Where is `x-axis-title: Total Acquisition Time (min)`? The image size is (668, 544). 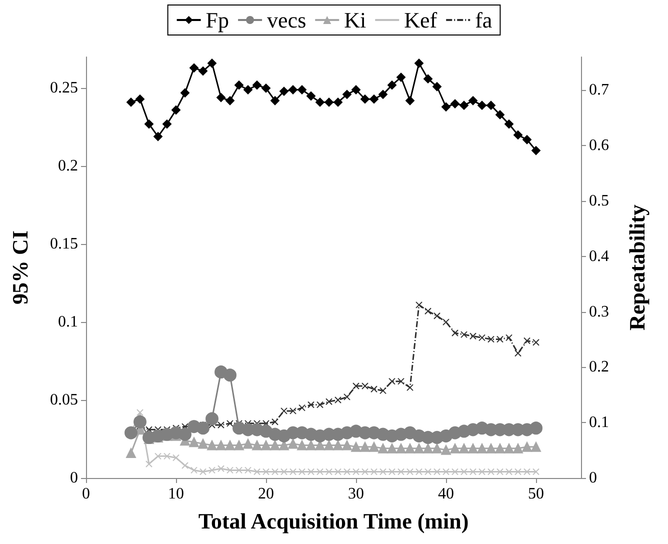 x-axis-title: Total Acquisition Time (min) is located at coordinates (333, 521).